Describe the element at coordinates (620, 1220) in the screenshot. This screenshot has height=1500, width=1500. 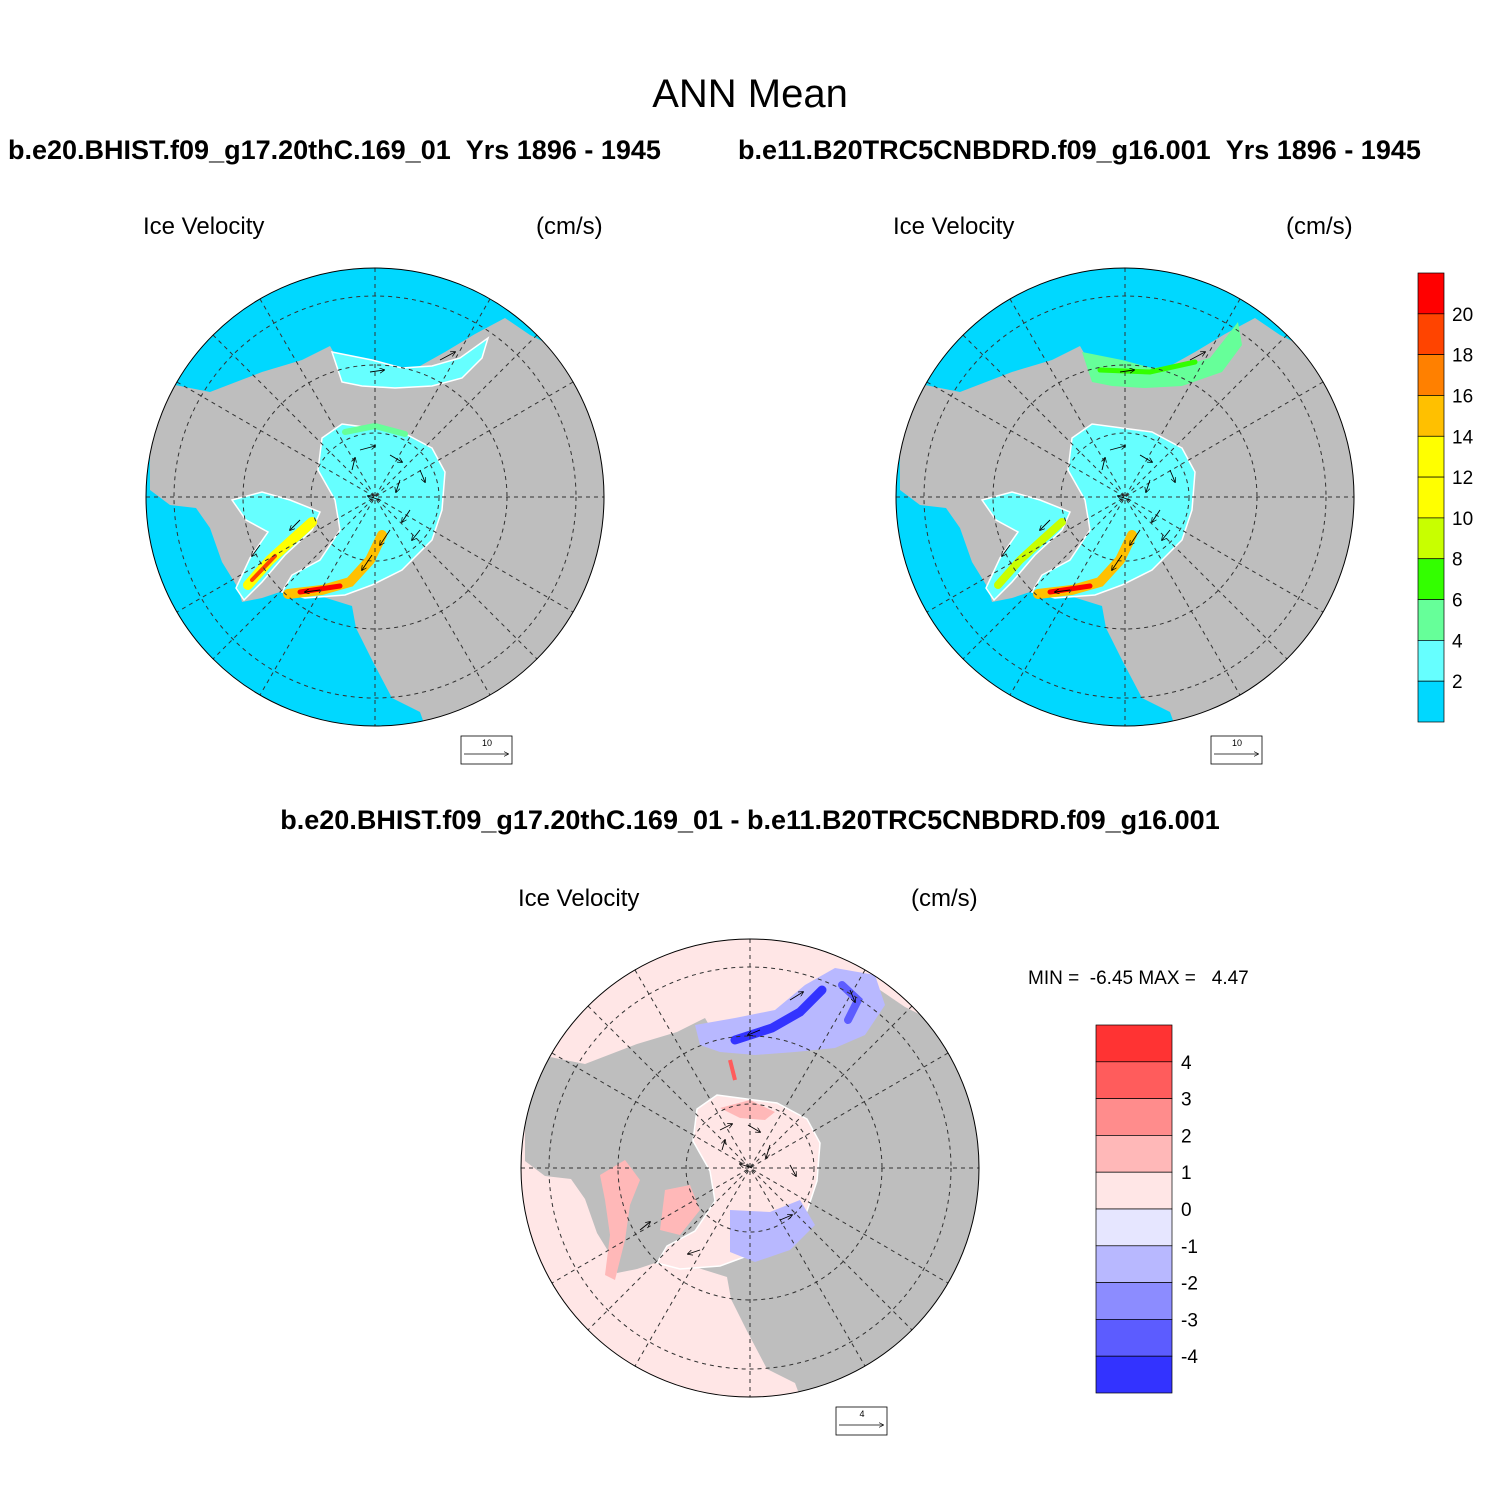
I see `positive-anomaly-baffin` at that location.